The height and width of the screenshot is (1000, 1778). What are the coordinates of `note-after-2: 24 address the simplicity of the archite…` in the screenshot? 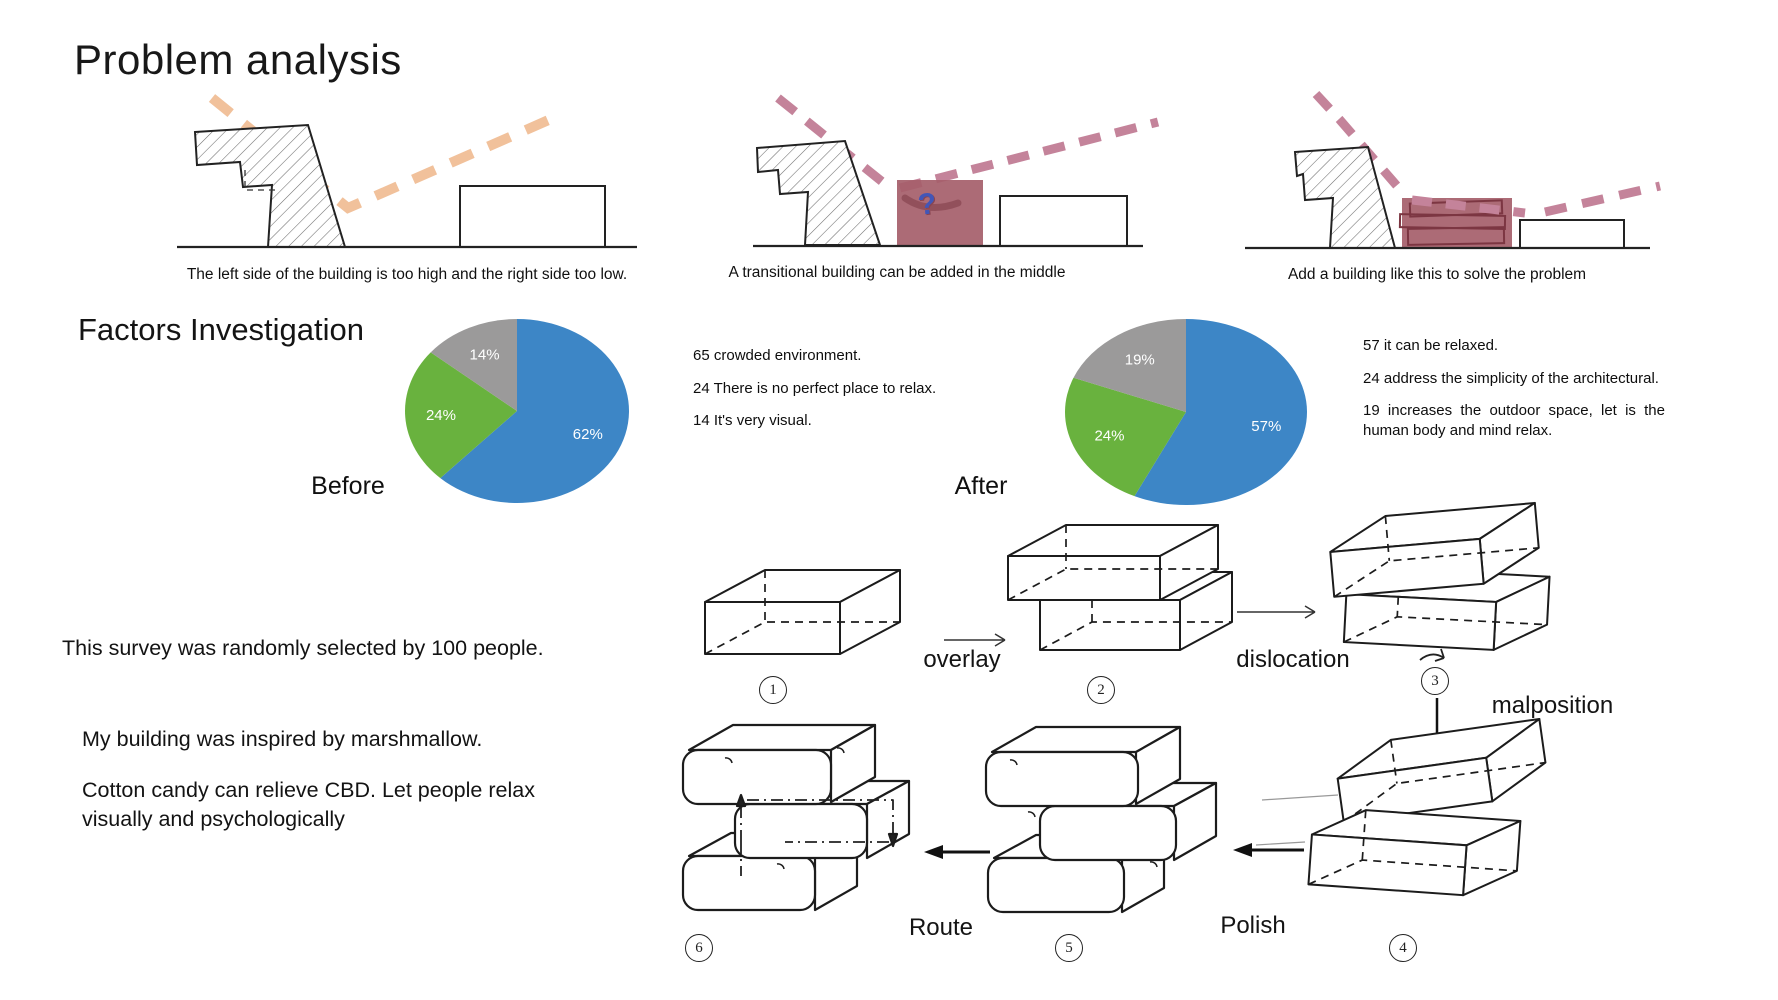 It's located at (1511, 378).